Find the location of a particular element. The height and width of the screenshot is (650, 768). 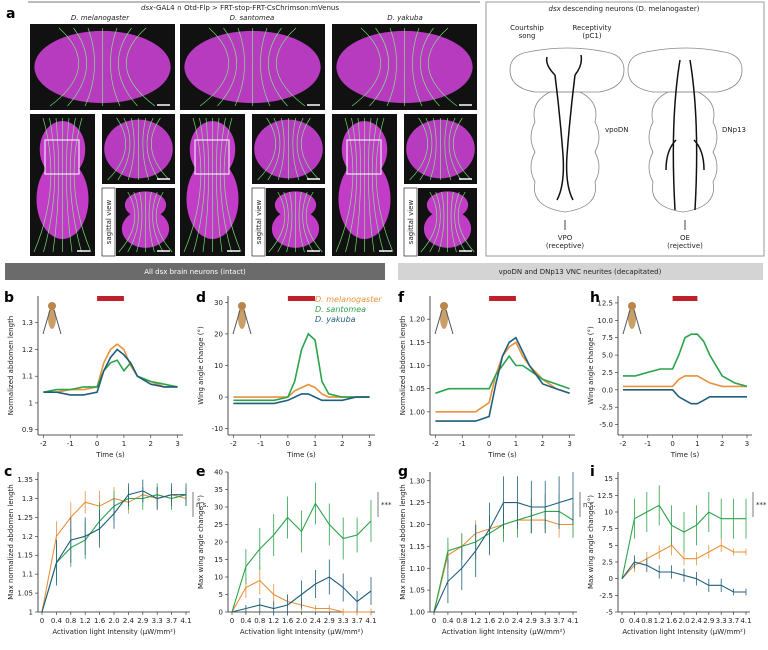

legend-entry: D. yakuba is located at coordinates (335, 319).